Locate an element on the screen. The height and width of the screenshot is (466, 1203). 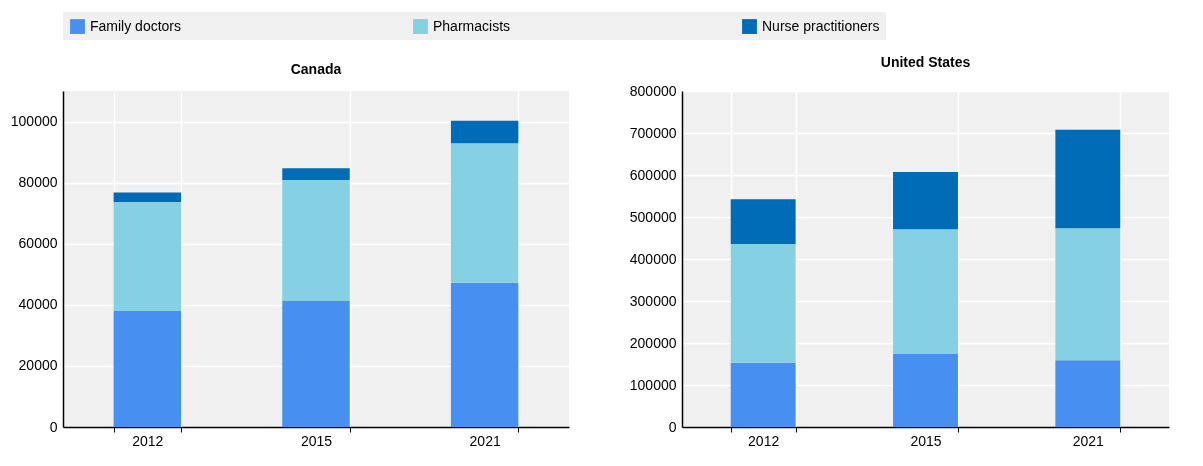
y-tick-label: 200000 is located at coordinates (653, 342).